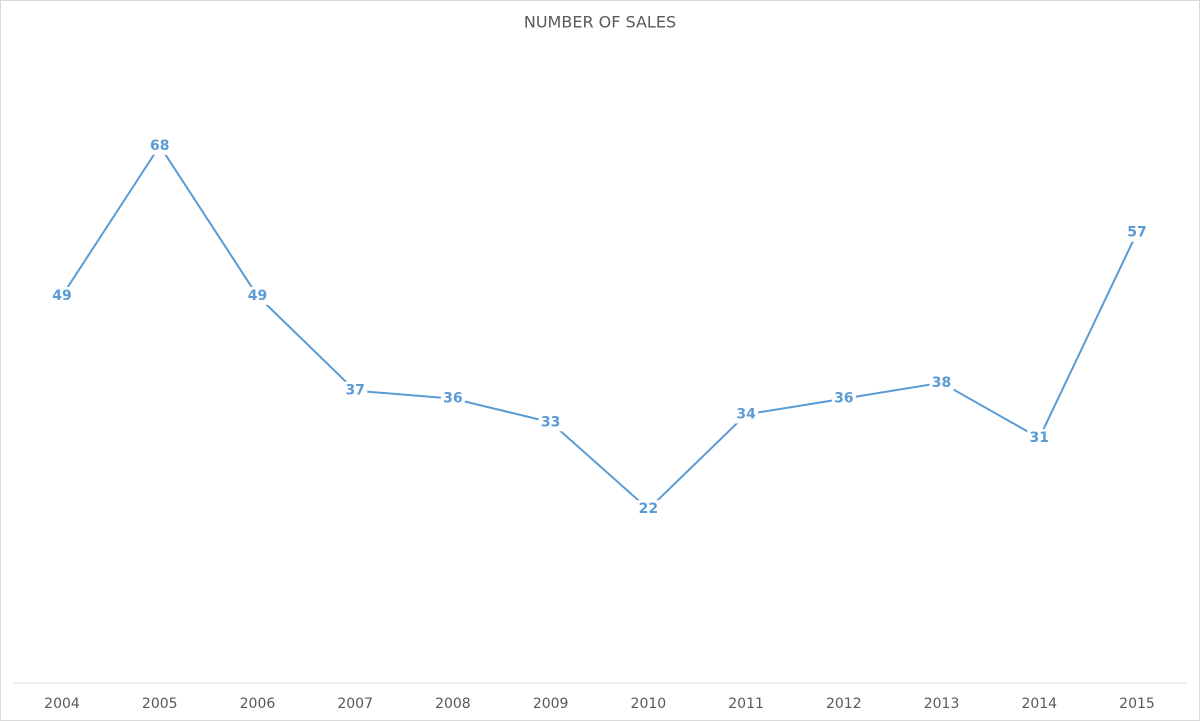  I want to click on data-label: 34, so click(746, 414).